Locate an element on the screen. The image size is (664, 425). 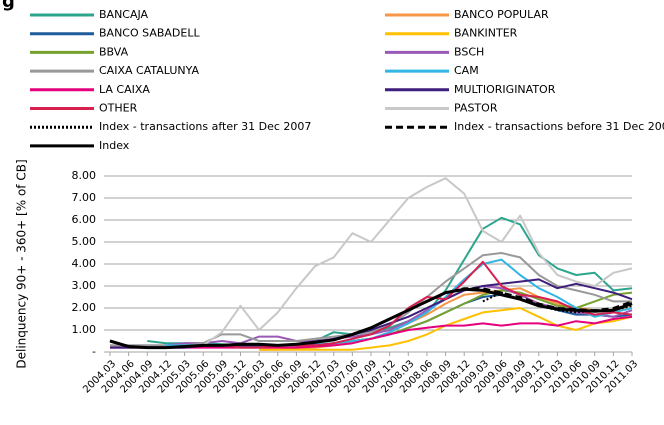
chart-title: g is located at coordinates (8, 6).